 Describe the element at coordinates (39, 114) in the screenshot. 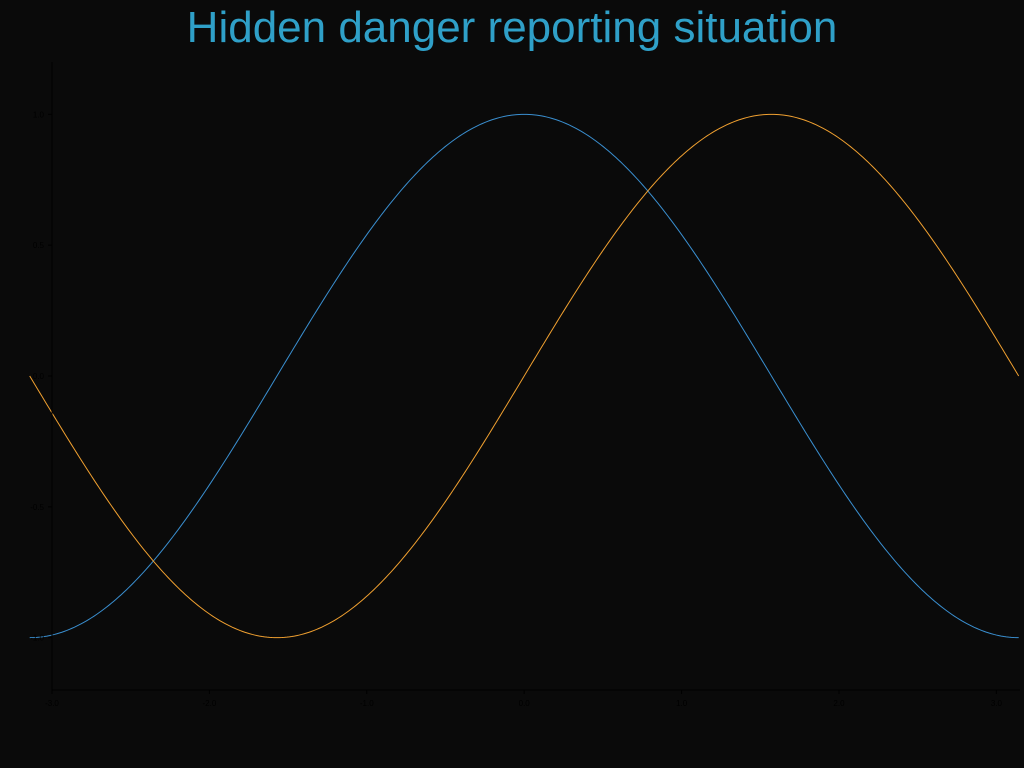

I see `y-tick-label: 1.0` at that location.